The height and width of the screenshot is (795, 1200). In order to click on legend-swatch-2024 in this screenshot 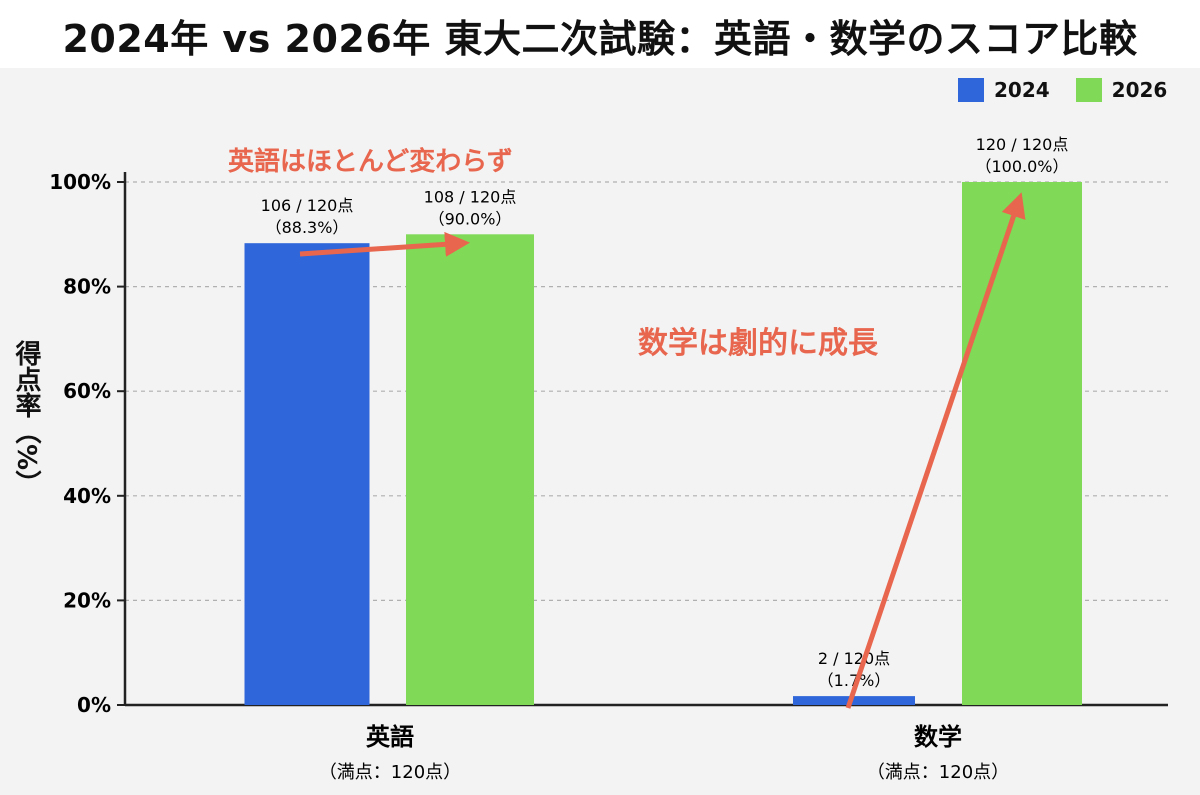, I will do `click(971, 90)`.